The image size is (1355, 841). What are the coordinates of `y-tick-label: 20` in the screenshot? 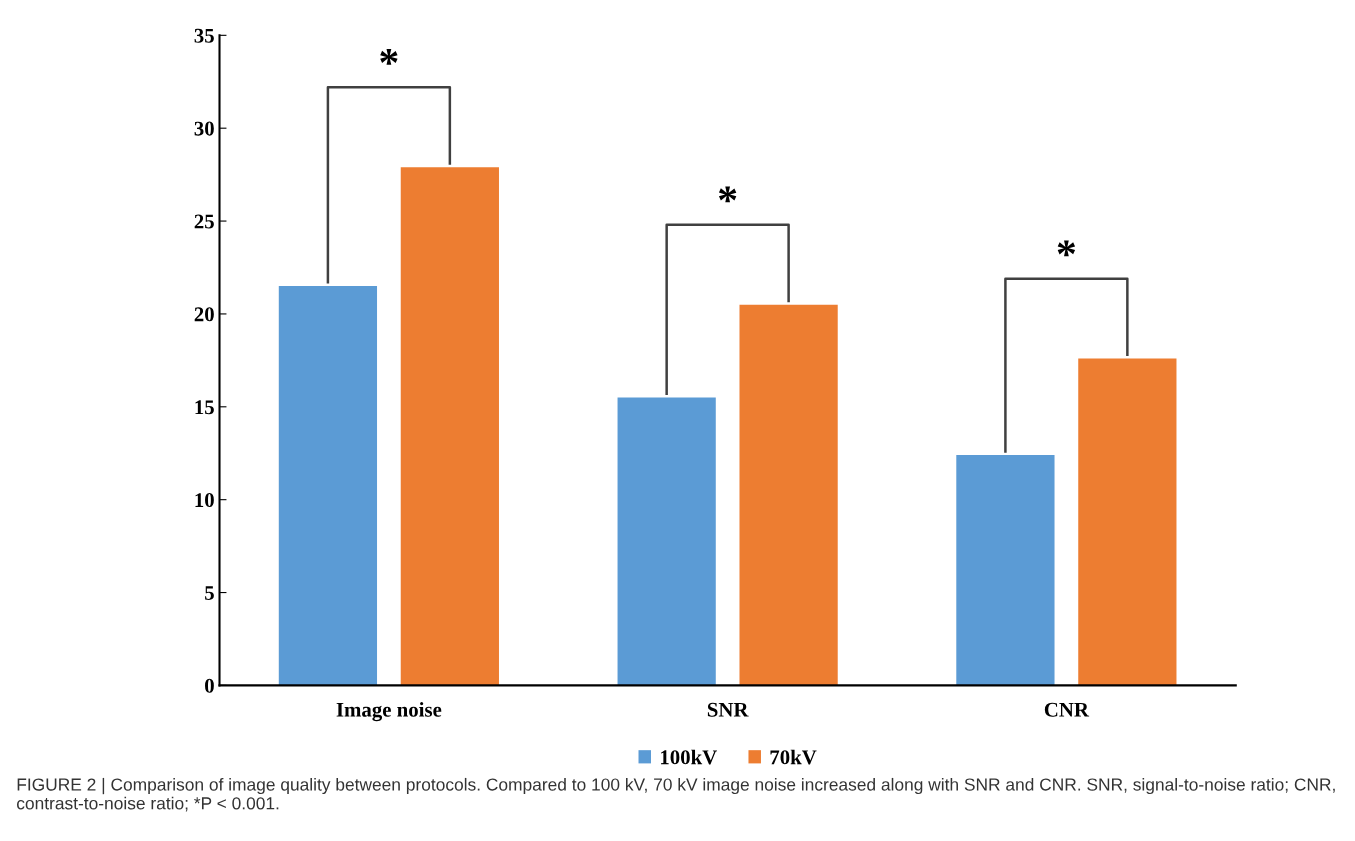 It's located at (204, 314).